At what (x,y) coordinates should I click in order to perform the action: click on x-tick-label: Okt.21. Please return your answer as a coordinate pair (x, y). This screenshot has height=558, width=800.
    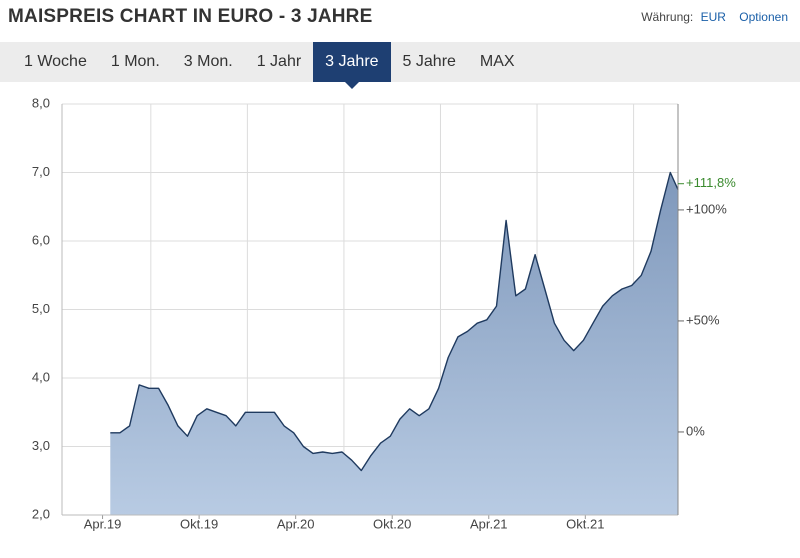
    Looking at the image, I should click on (585, 523).